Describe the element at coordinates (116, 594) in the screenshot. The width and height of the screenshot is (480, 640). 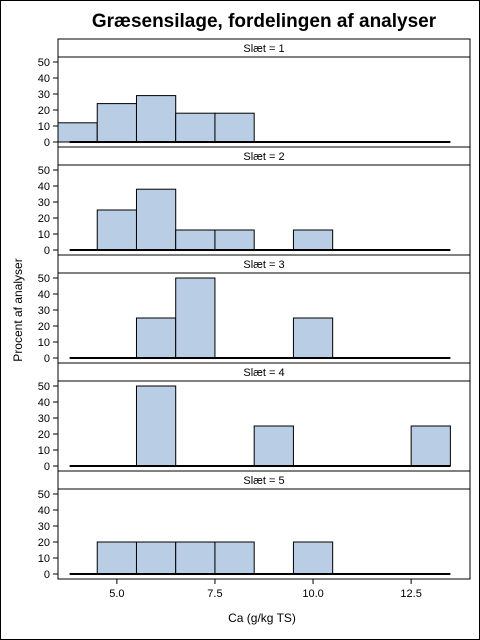
I see `x-tick-label: 5.0` at that location.